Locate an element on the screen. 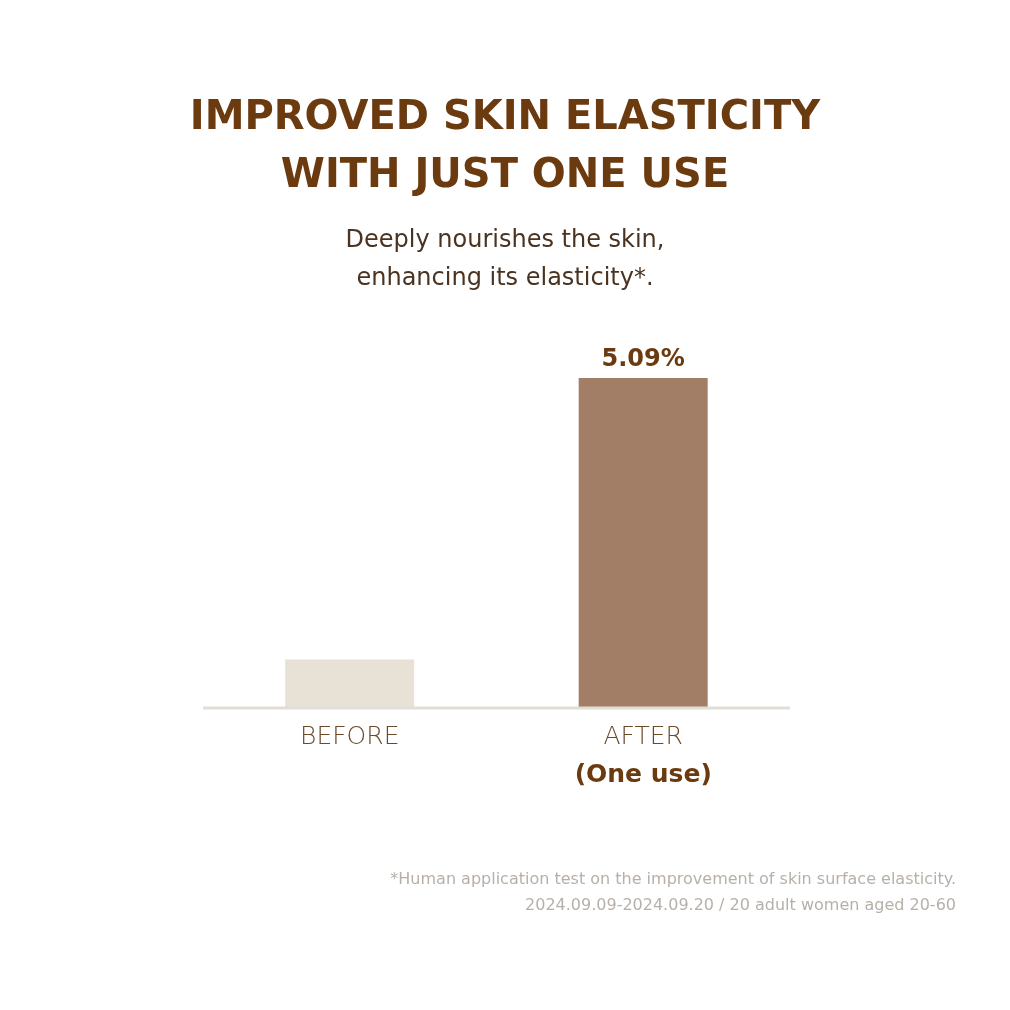 This screenshot has width=1010, height=1010. x-tick-label: AFTER (One use) is located at coordinates (643, 754).